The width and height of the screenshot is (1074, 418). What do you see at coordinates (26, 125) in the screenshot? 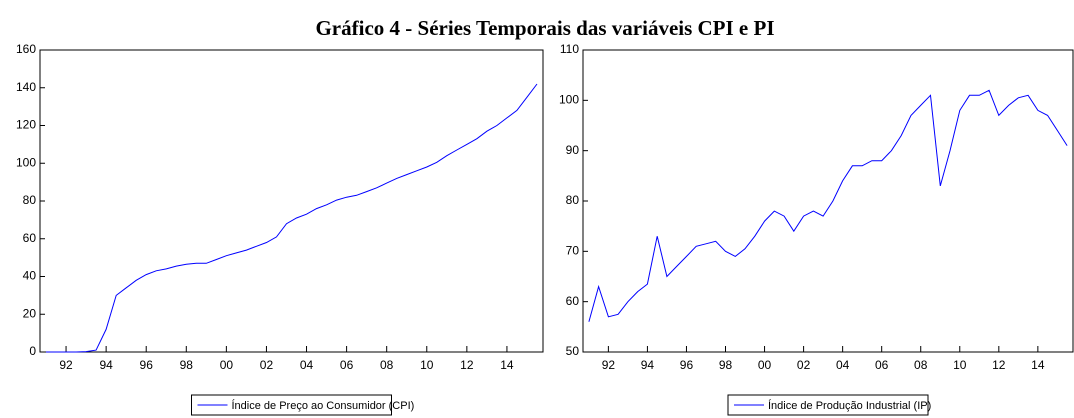
I see `y-tick-label: 120` at bounding box center [26, 125].